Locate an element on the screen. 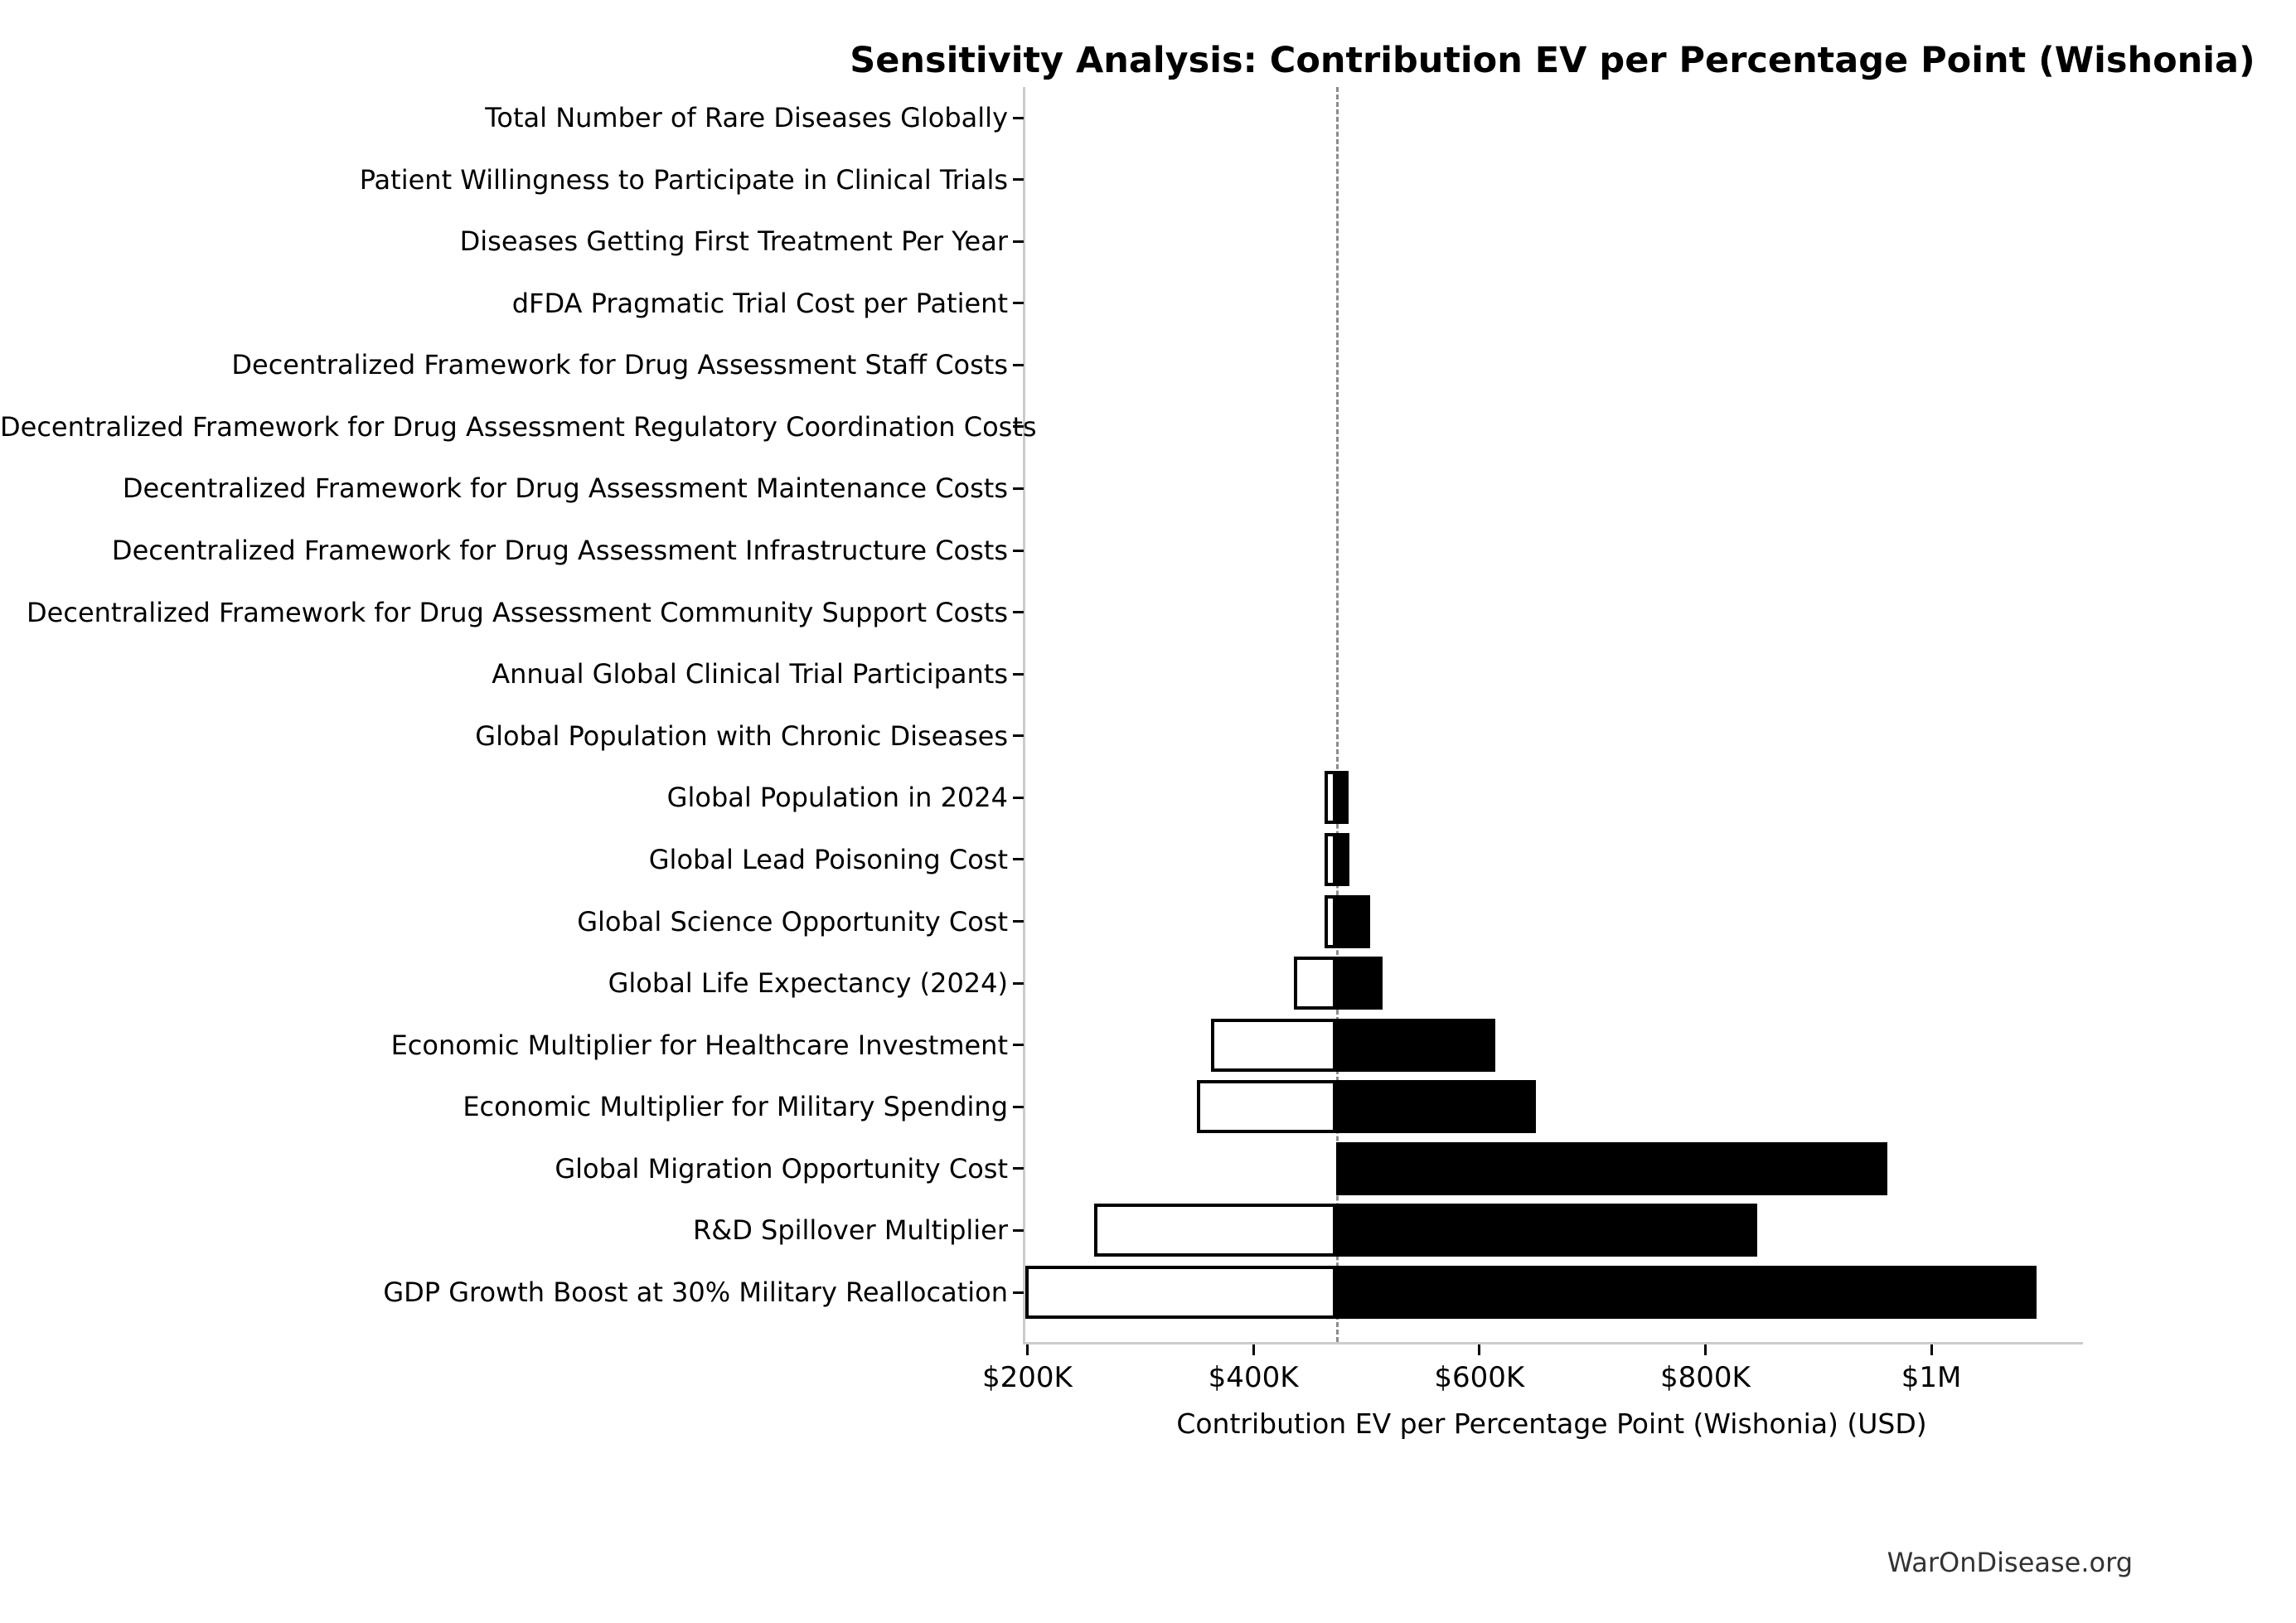 This screenshot has height=1623, width=2296. category-label: Global Lead Poisoning Cost is located at coordinates (828, 859).